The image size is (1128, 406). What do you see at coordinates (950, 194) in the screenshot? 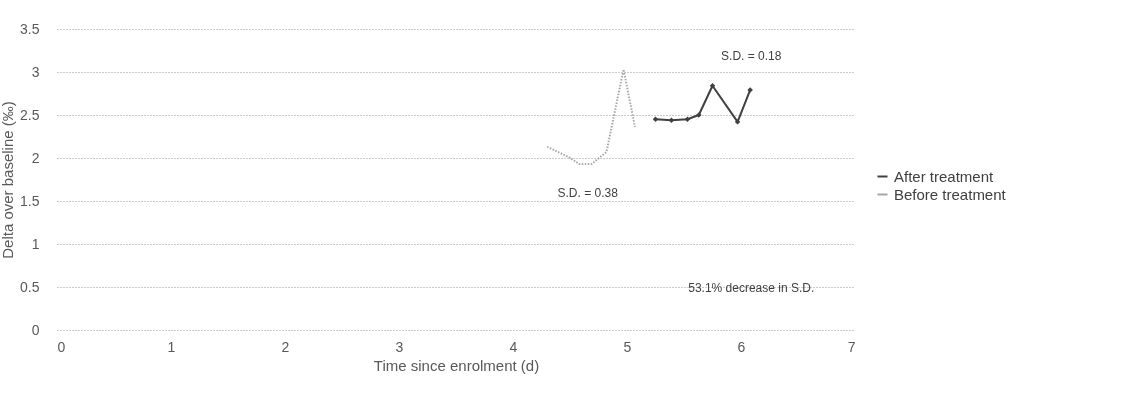
I see `legend-label: Before treatment` at bounding box center [950, 194].